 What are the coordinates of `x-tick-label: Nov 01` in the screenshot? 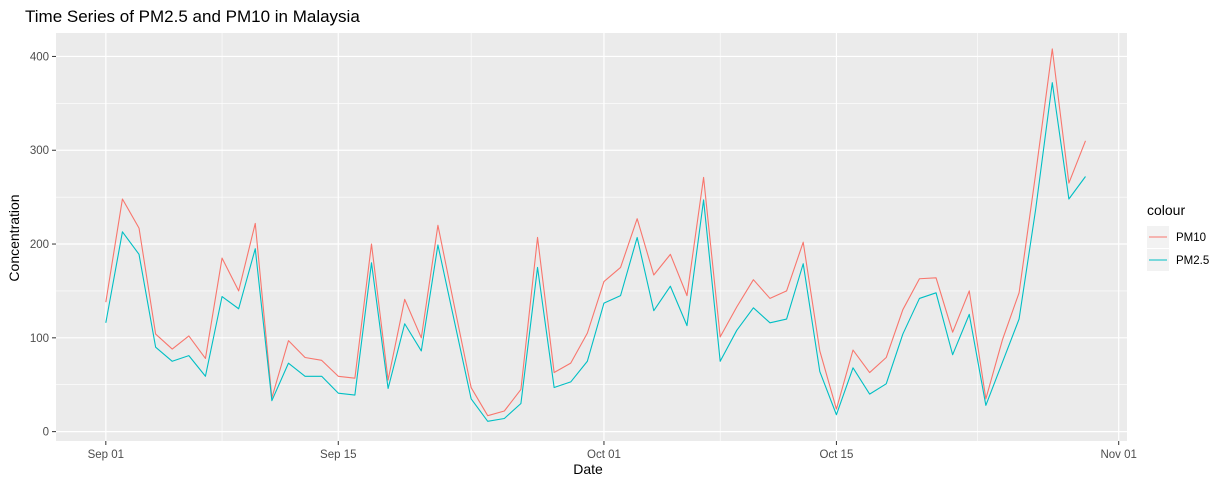 It's located at (1118, 455).